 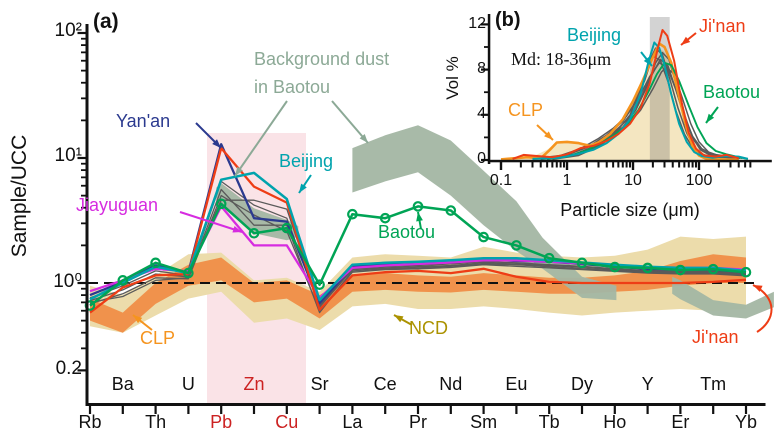 What do you see at coordinates (385, 384) in the screenshot?
I see `x-axis-label-ce: Ce` at bounding box center [385, 384].